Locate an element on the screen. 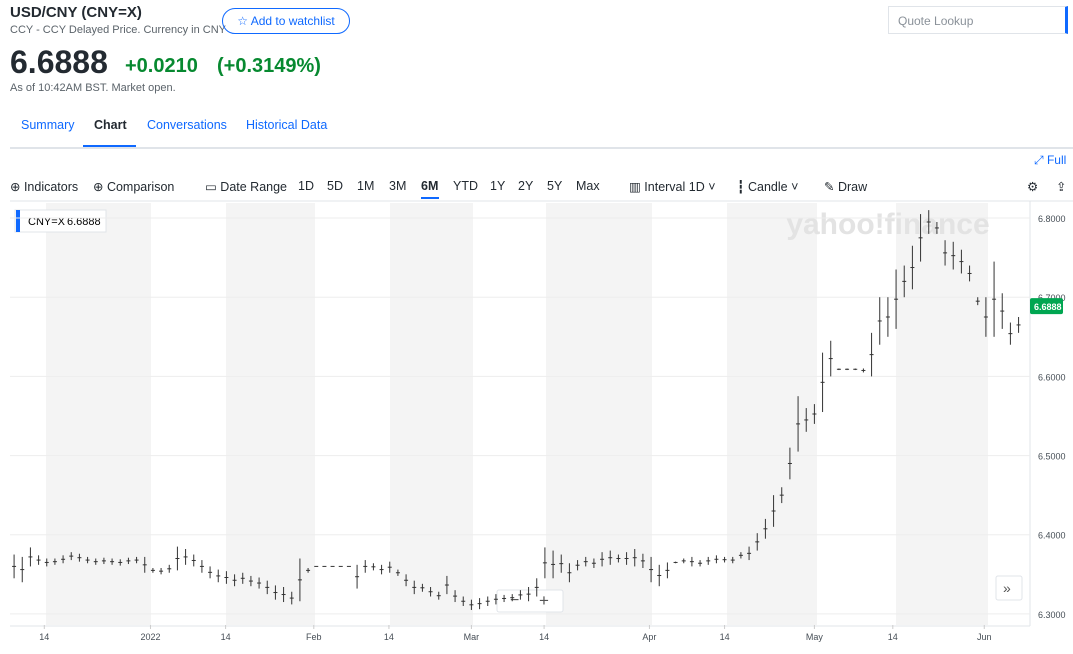 The image size is (1073, 654). x-tick-label: Apr is located at coordinates (649, 637).